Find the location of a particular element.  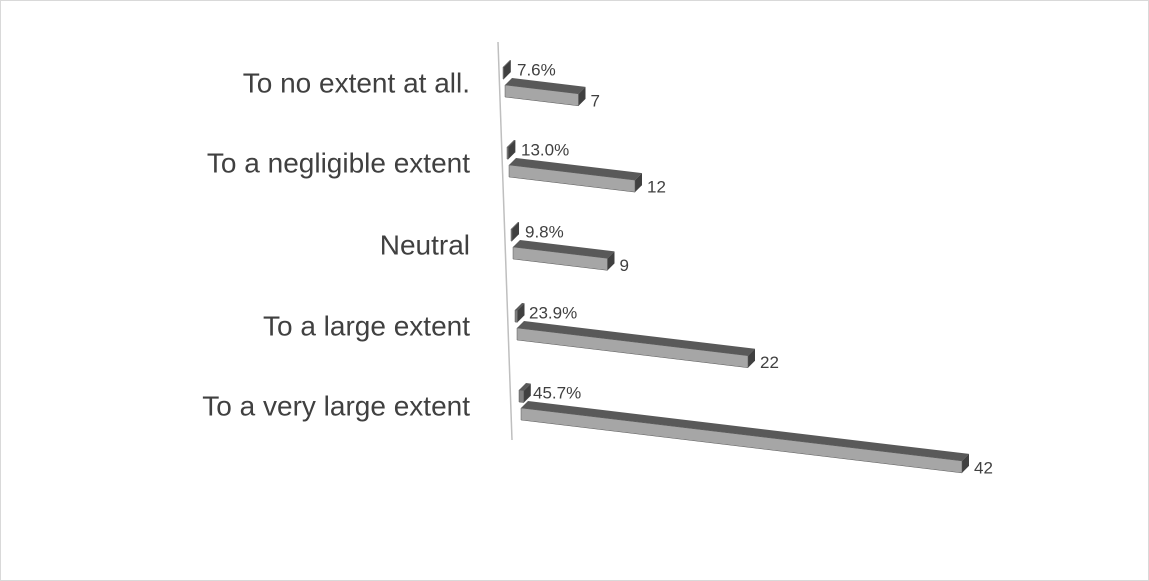

value-label: 12 is located at coordinates (656, 187).